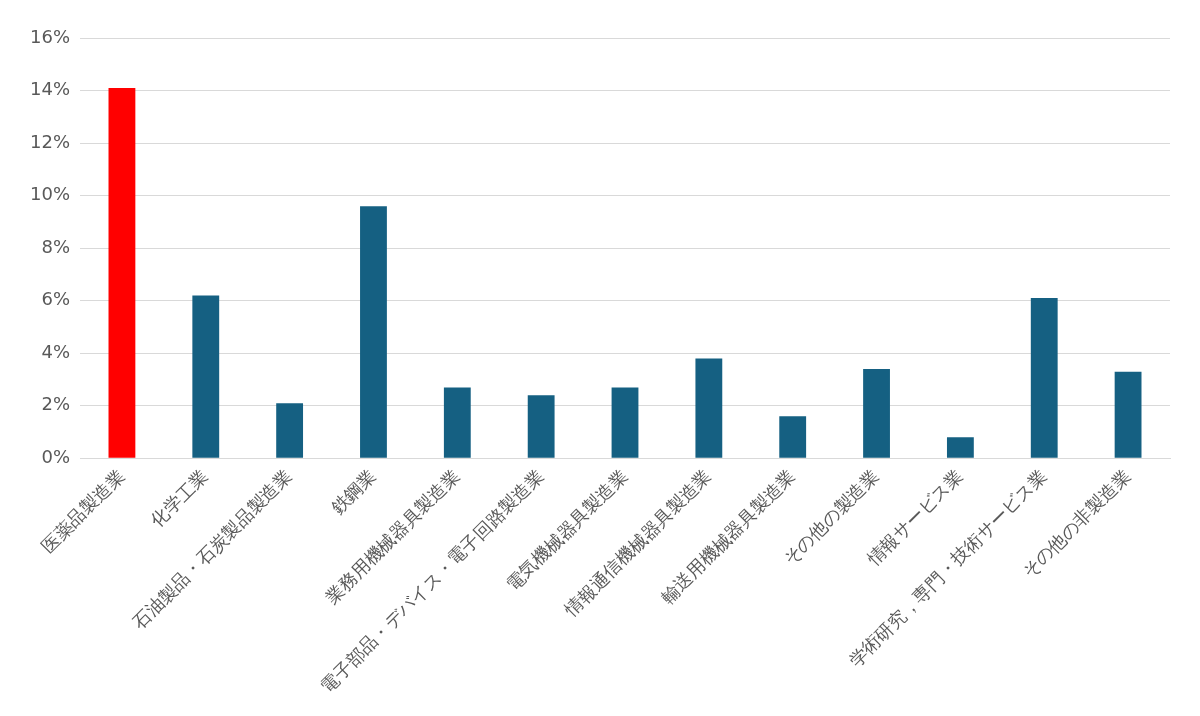 Image resolution: width=1200 pixels, height=716 pixels. I want to click on y-tick-label: 8%, so click(56, 246).